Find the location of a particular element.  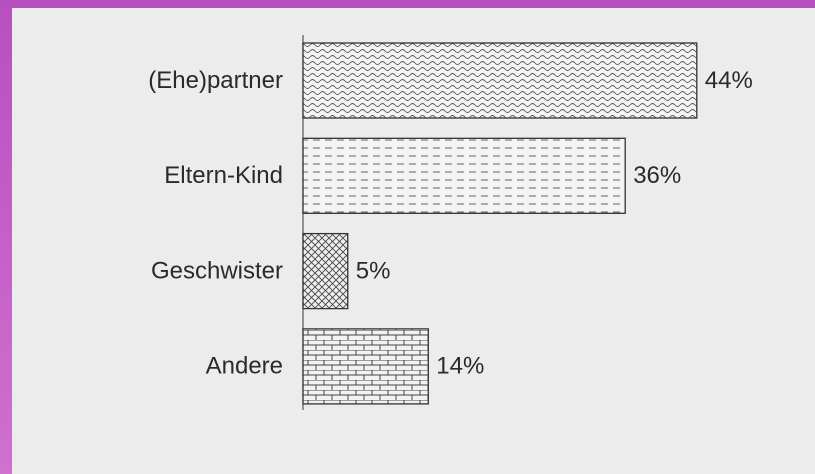

category-label: Andere is located at coordinates (244, 366).